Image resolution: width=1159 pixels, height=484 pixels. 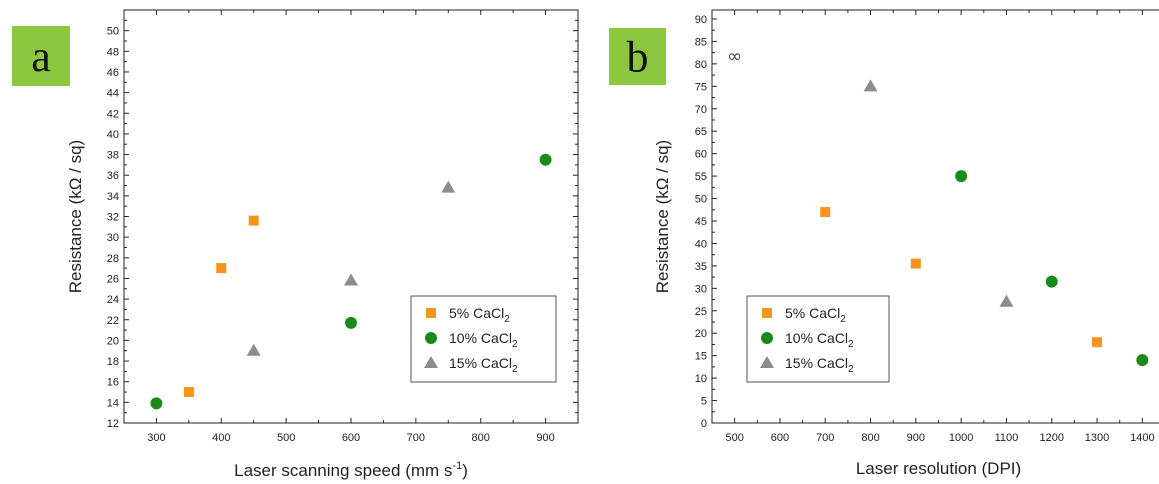 What do you see at coordinates (701, 65) in the screenshot?
I see `y-tick-label: 80` at bounding box center [701, 65].